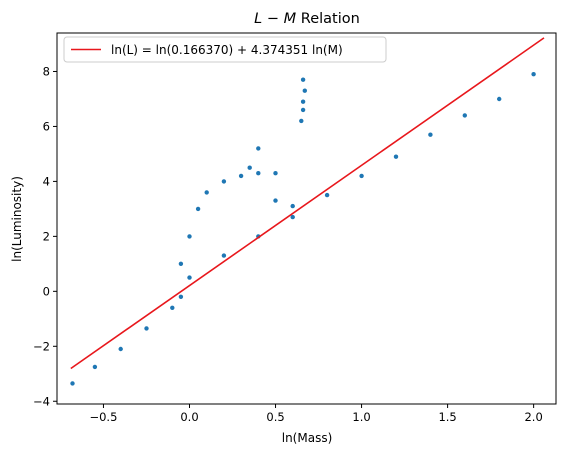 The height and width of the screenshot is (454, 565). What do you see at coordinates (275, 417) in the screenshot?
I see `x-tick-label: 0.5` at bounding box center [275, 417].